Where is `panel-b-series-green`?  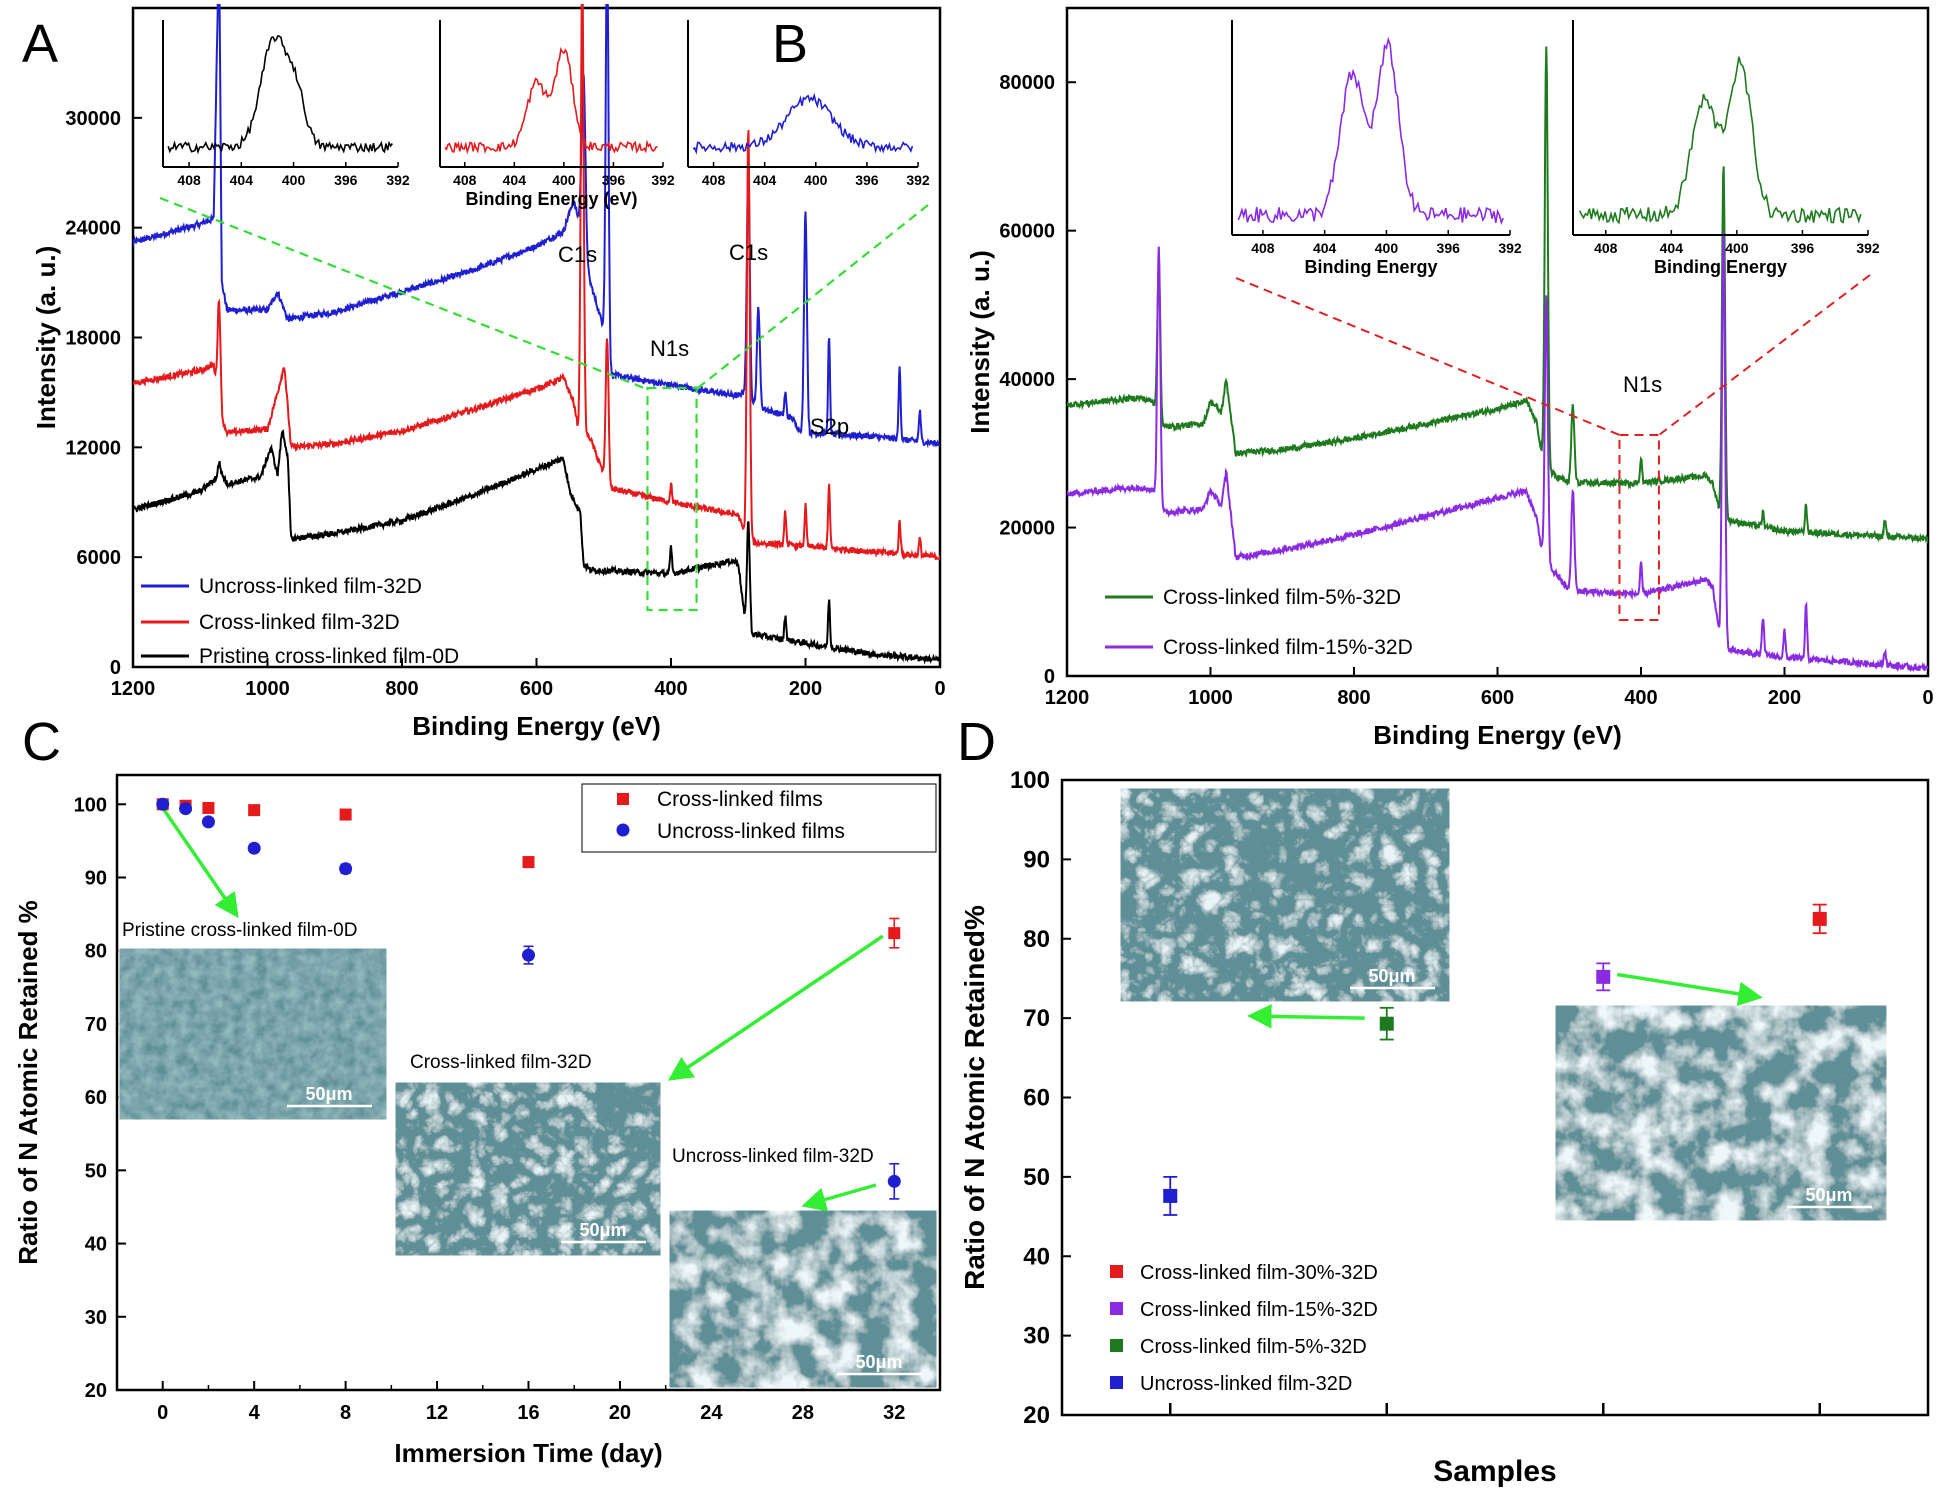
panel-b-series-green is located at coordinates (1497, 295).